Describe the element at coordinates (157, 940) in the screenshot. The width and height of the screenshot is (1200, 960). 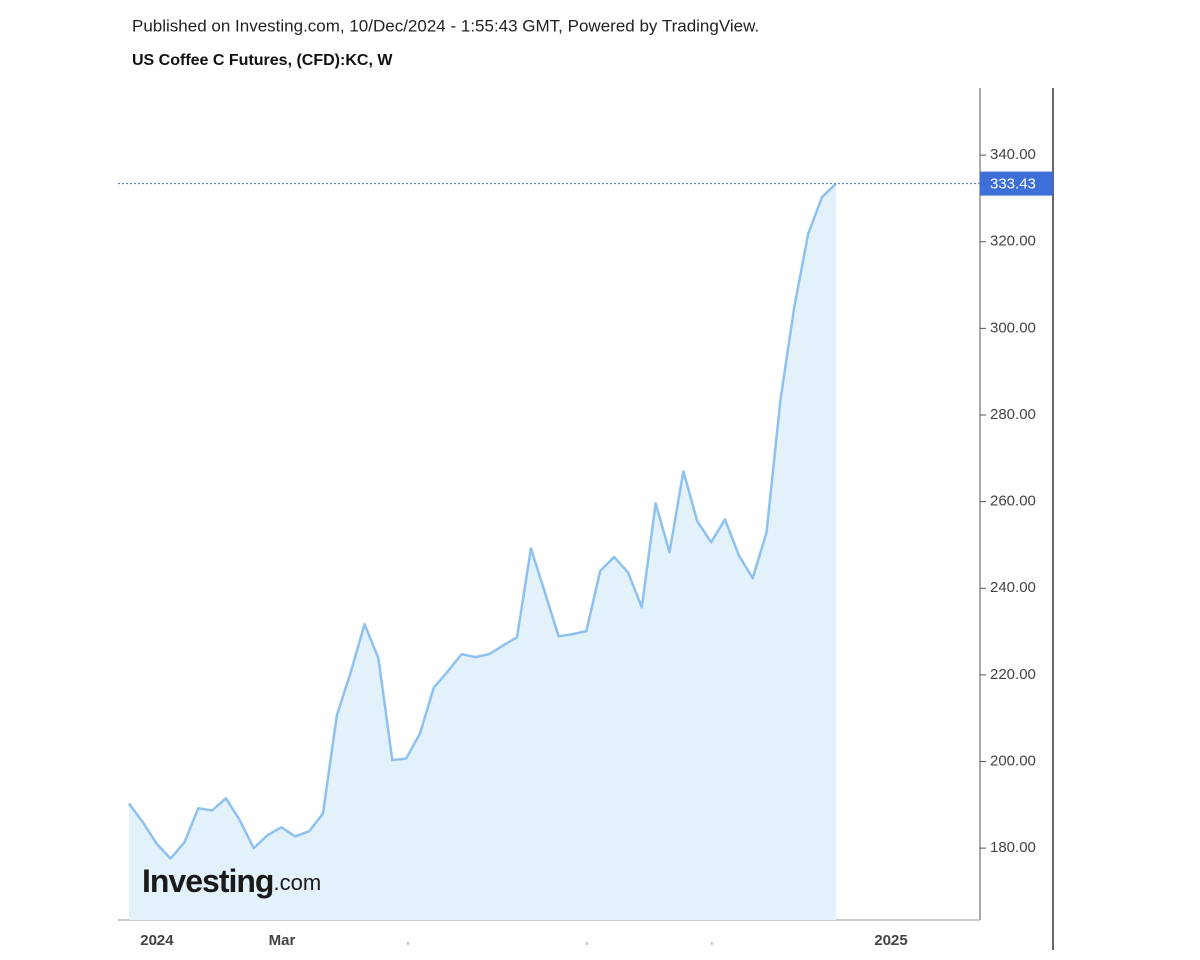
I see `x-tick-label: 2024` at that location.